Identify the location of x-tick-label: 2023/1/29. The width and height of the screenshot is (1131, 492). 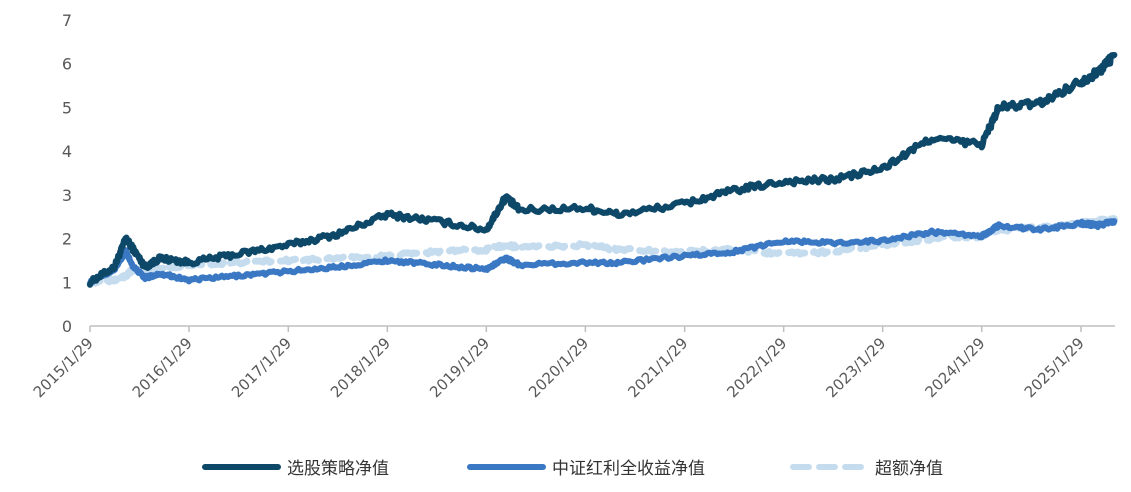
(855, 367).